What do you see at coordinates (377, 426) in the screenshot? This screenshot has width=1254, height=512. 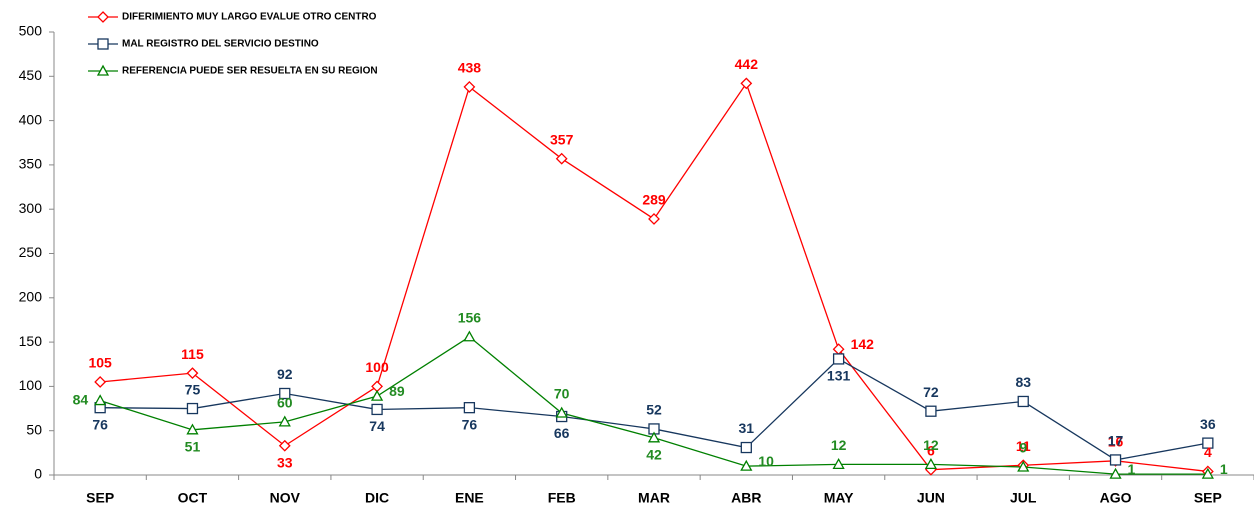 I see `data-label: 74` at bounding box center [377, 426].